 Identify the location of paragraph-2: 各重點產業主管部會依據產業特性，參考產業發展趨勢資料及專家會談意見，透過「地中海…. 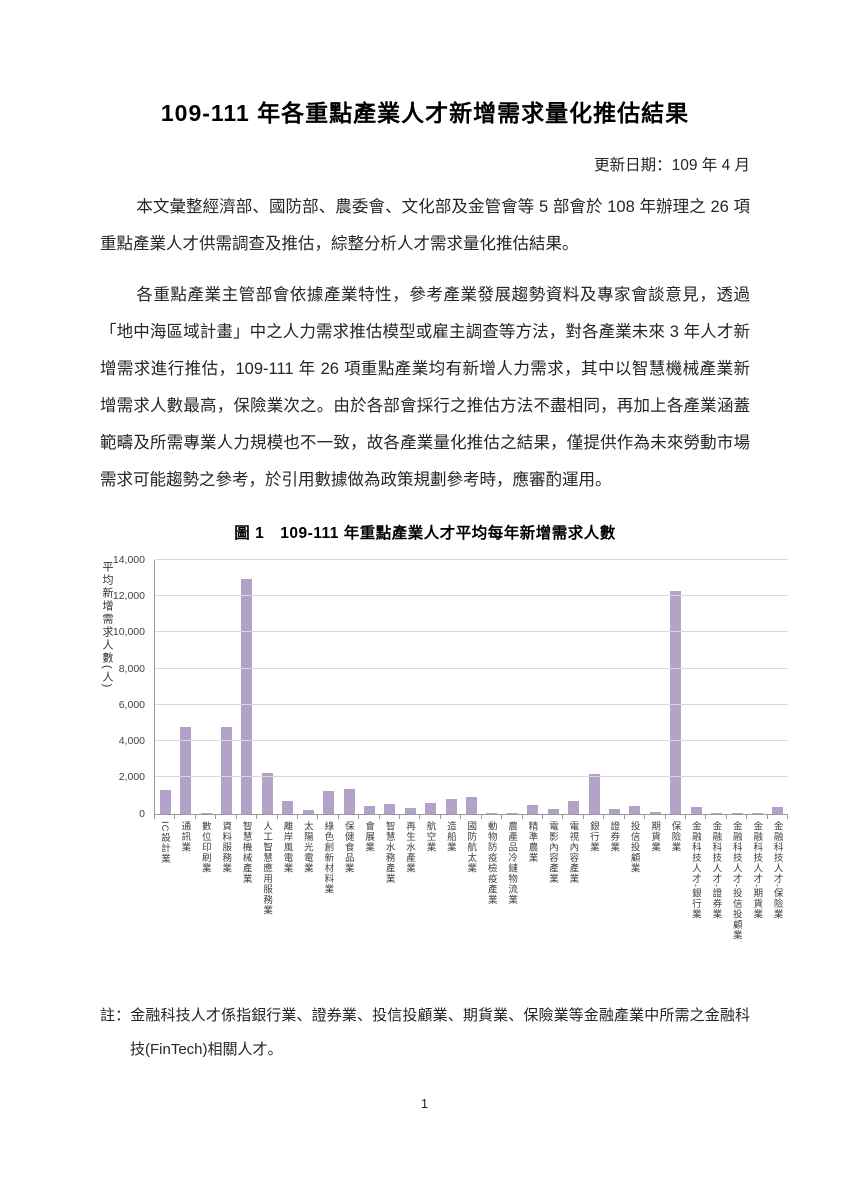
(425, 387).